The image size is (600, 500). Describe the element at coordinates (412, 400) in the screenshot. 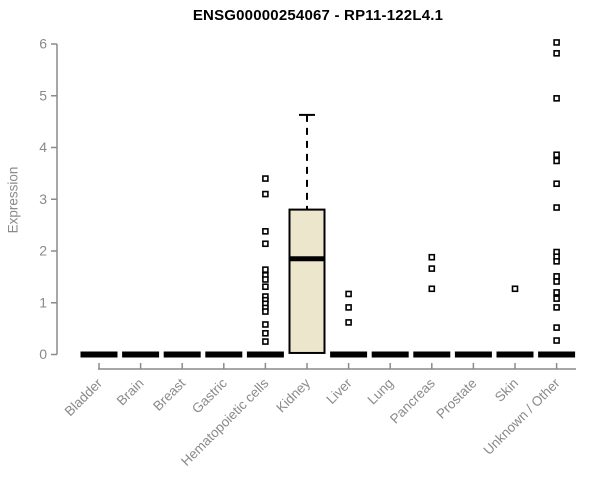

I see `x-tick-label: Pancreas` at that location.